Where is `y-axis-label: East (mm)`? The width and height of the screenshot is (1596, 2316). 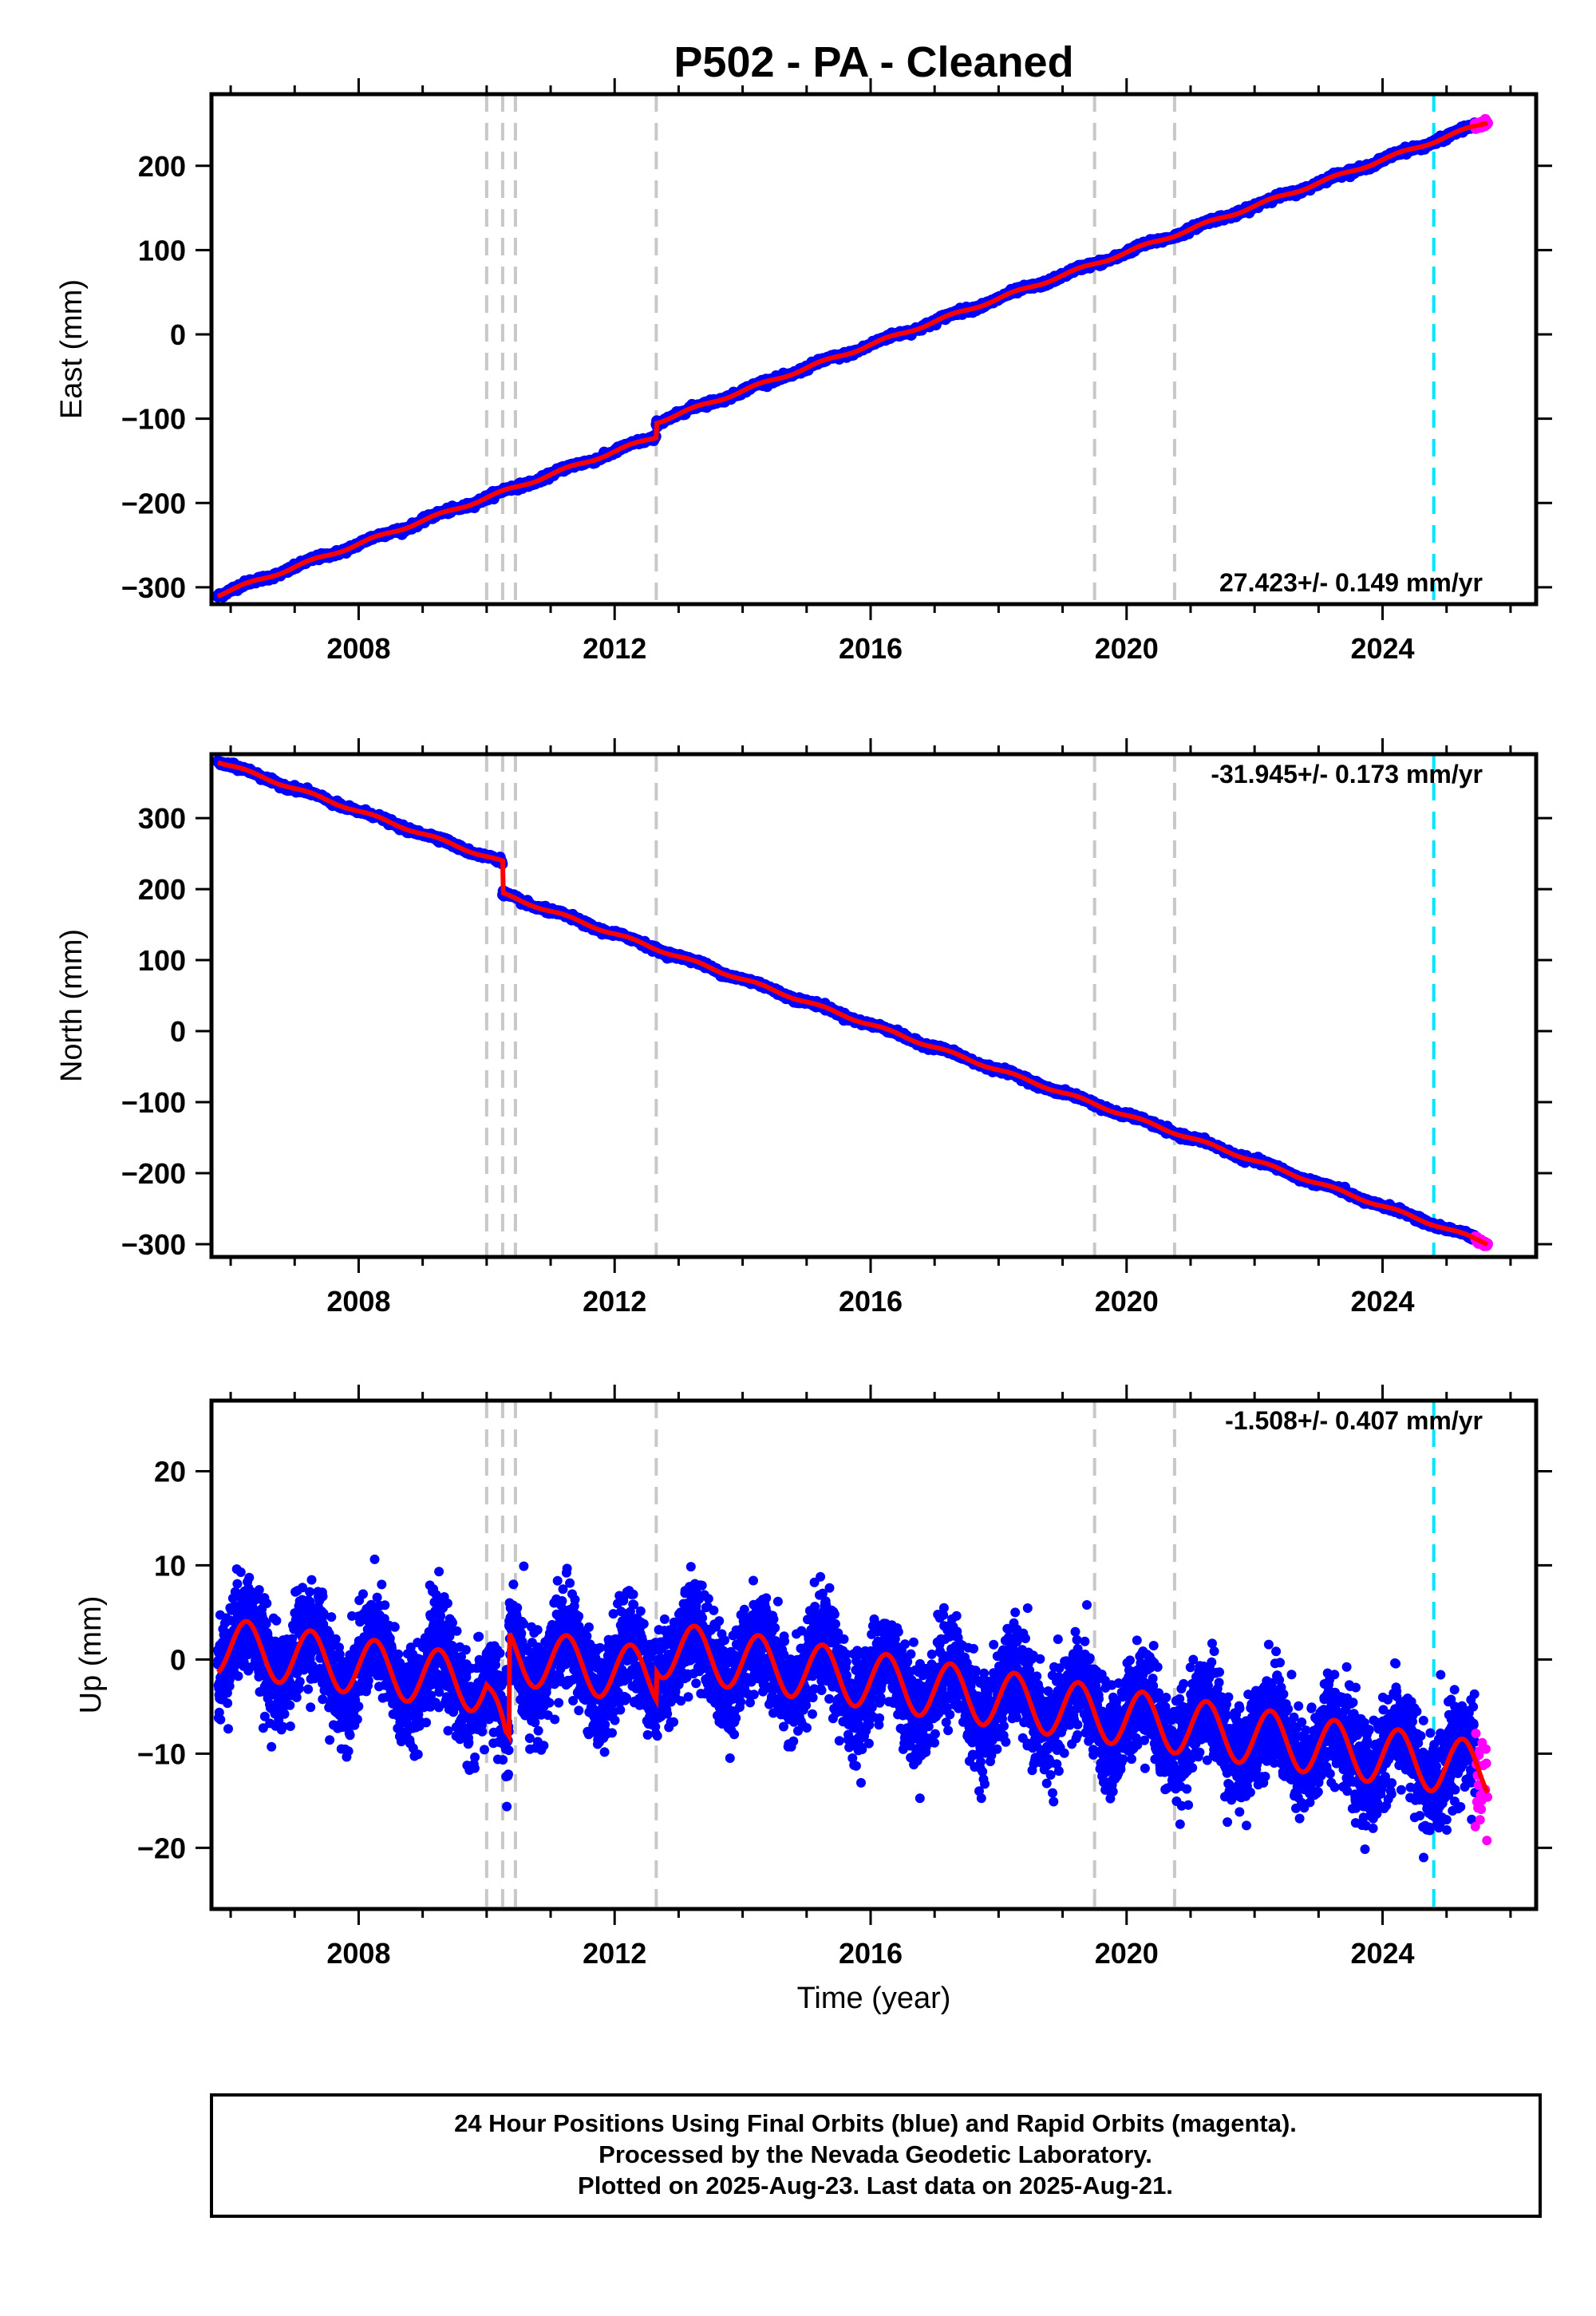 y-axis-label: East (mm) is located at coordinates (72, 349).